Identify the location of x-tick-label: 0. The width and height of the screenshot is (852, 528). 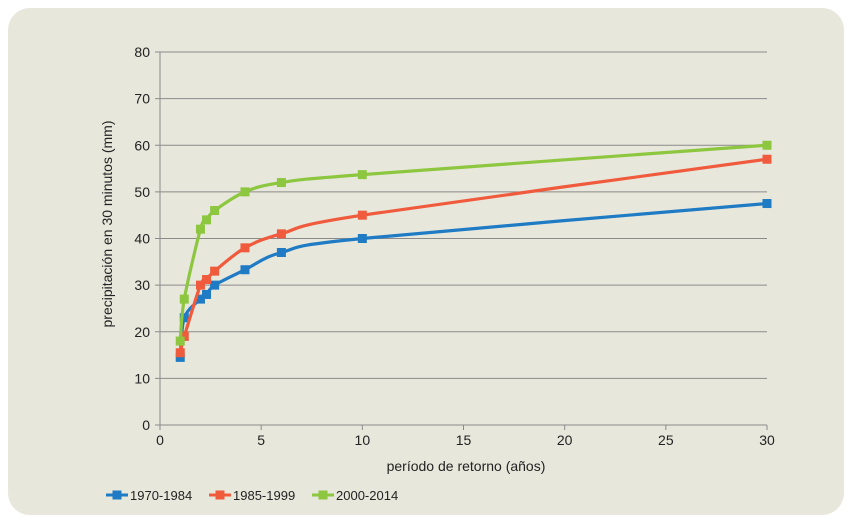
(160, 440).